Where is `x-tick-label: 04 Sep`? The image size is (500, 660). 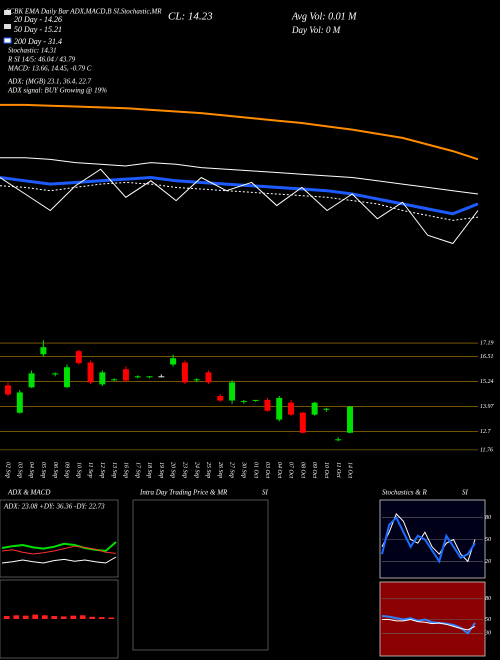 x-tick-label: 04 Sep is located at coordinates (31, 470).